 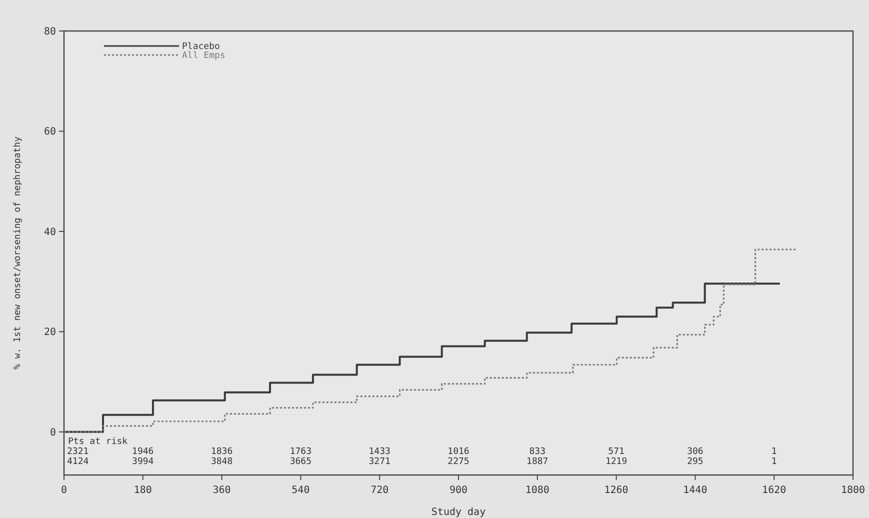 I want to click on annotation: Pts at risk, so click(x=98, y=441).